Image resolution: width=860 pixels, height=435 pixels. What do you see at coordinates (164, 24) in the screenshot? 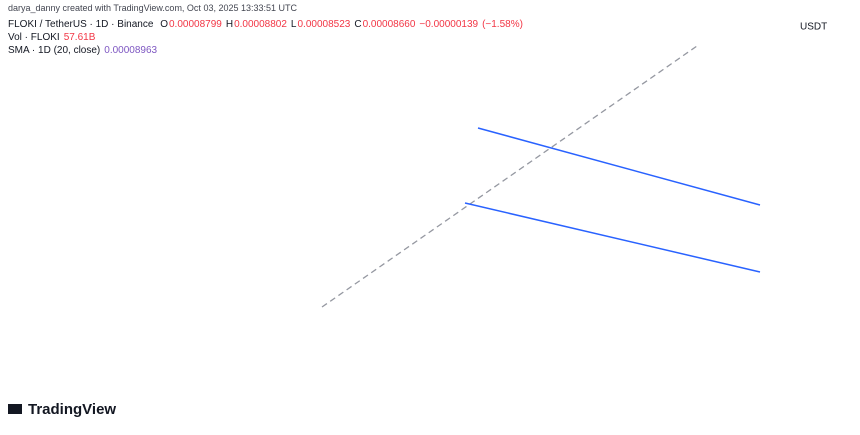
I see `ohlc-key: O` at bounding box center [164, 24].